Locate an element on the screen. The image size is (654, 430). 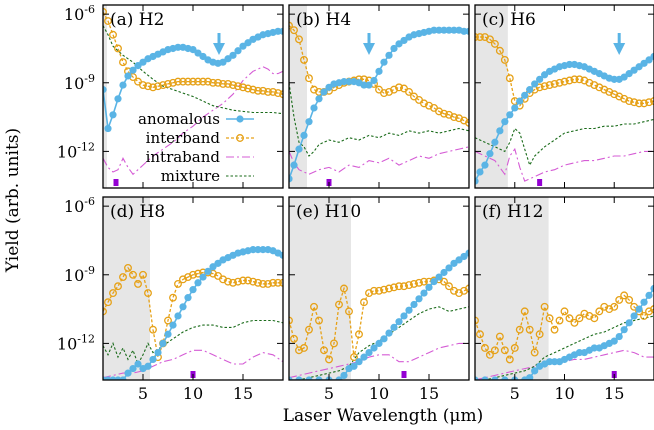
series-line-anomalous is located at coordinates (379, 104).